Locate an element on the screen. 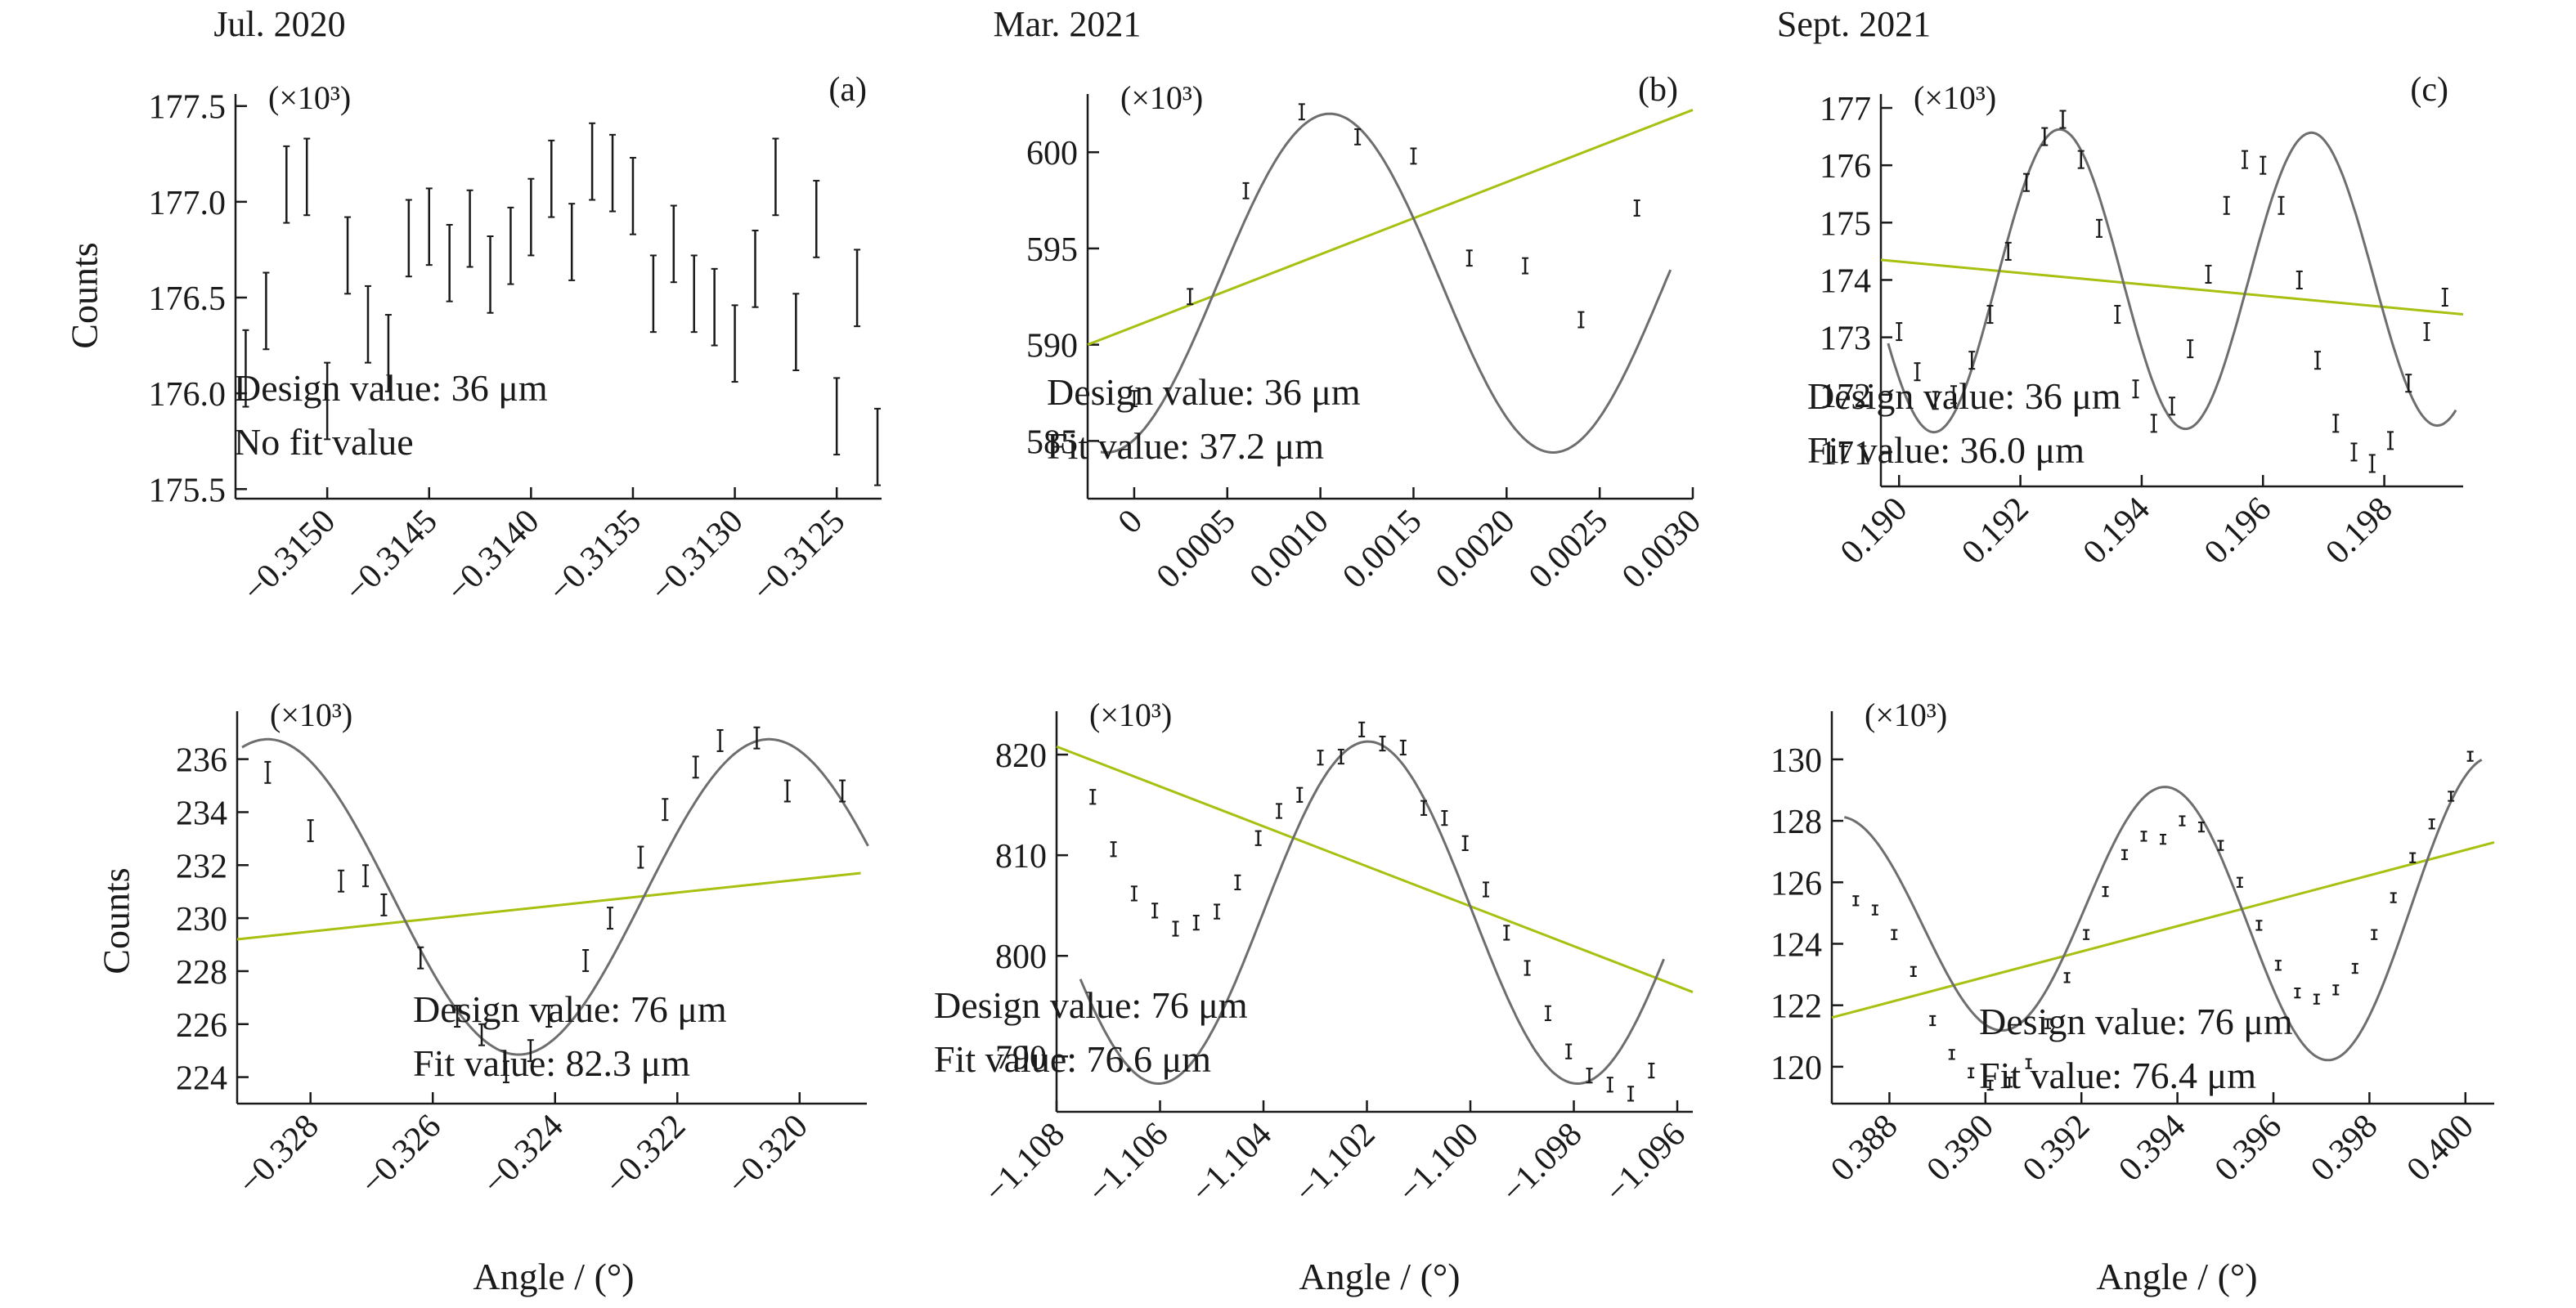  y-tick-label: 790 is located at coordinates (1021, 1058).